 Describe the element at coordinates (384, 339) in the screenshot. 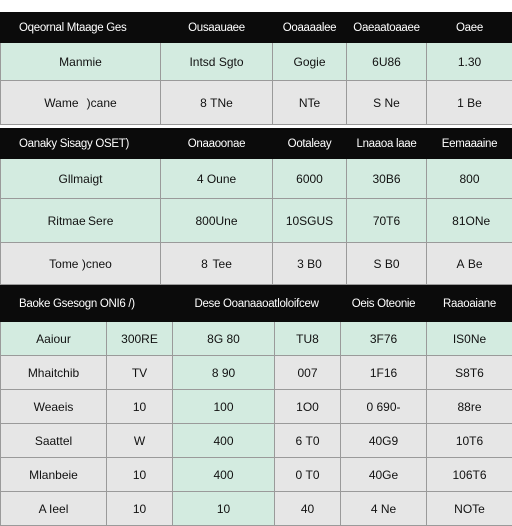

I see `table-cell: 3F76` at that location.